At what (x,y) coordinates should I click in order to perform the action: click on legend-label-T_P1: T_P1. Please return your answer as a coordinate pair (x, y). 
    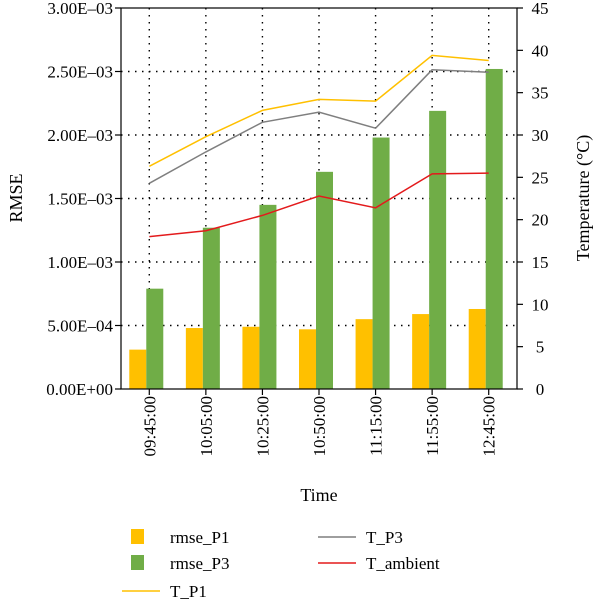
    Looking at the image, I should click on (188, 591).